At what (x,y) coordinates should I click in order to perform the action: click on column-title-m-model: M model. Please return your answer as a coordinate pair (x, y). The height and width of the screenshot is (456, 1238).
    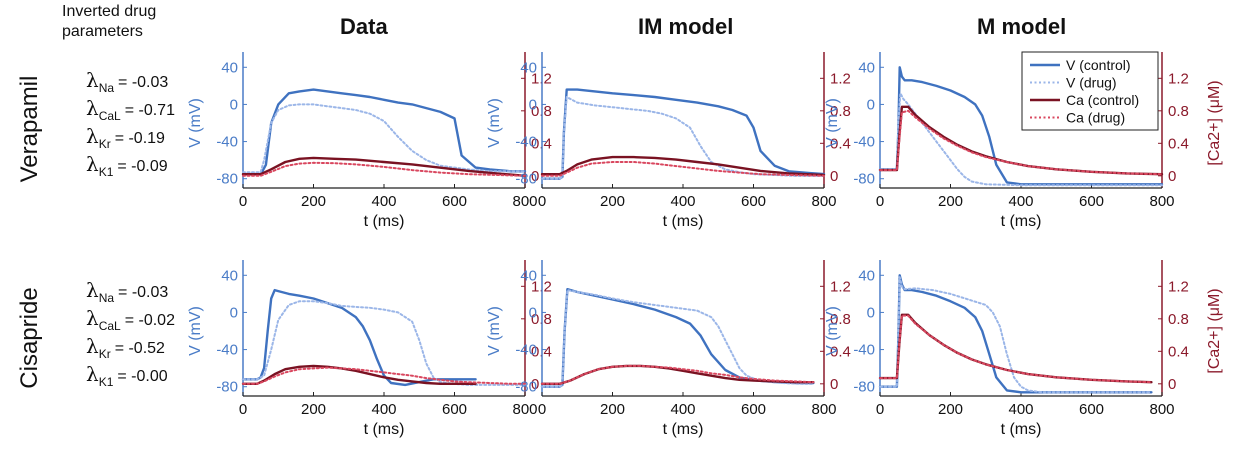
    Looking at the image, I should click on (1022, 26).